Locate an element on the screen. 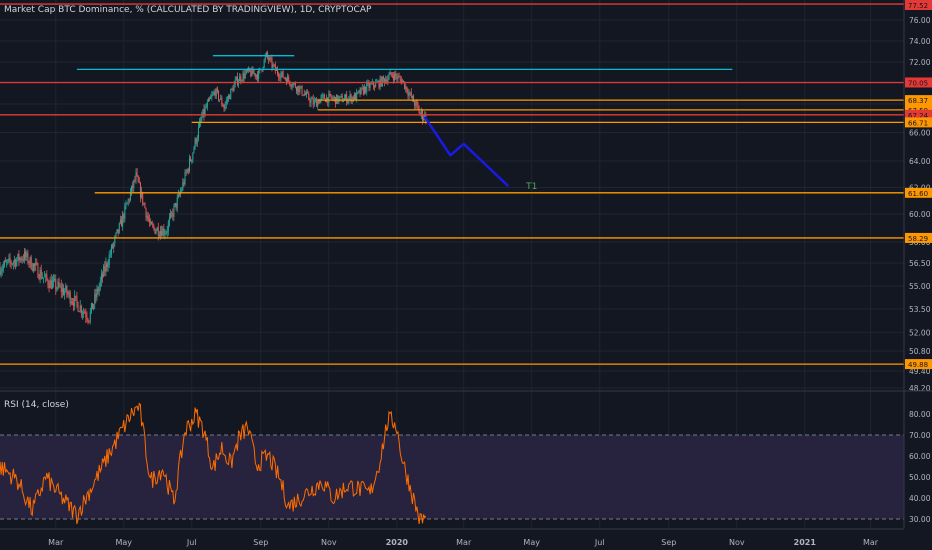  price-marker-box is located at coordinates (918, 114).